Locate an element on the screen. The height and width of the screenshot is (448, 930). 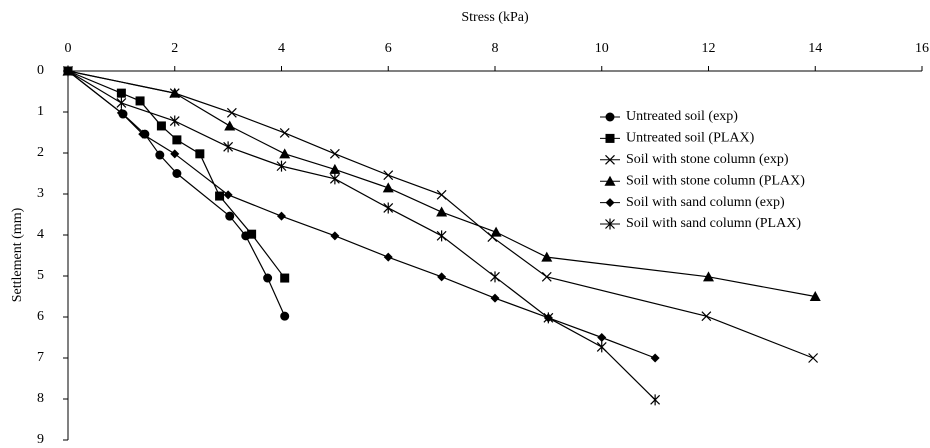
x-tick-label: 8 is located at coordinates (495, 48).